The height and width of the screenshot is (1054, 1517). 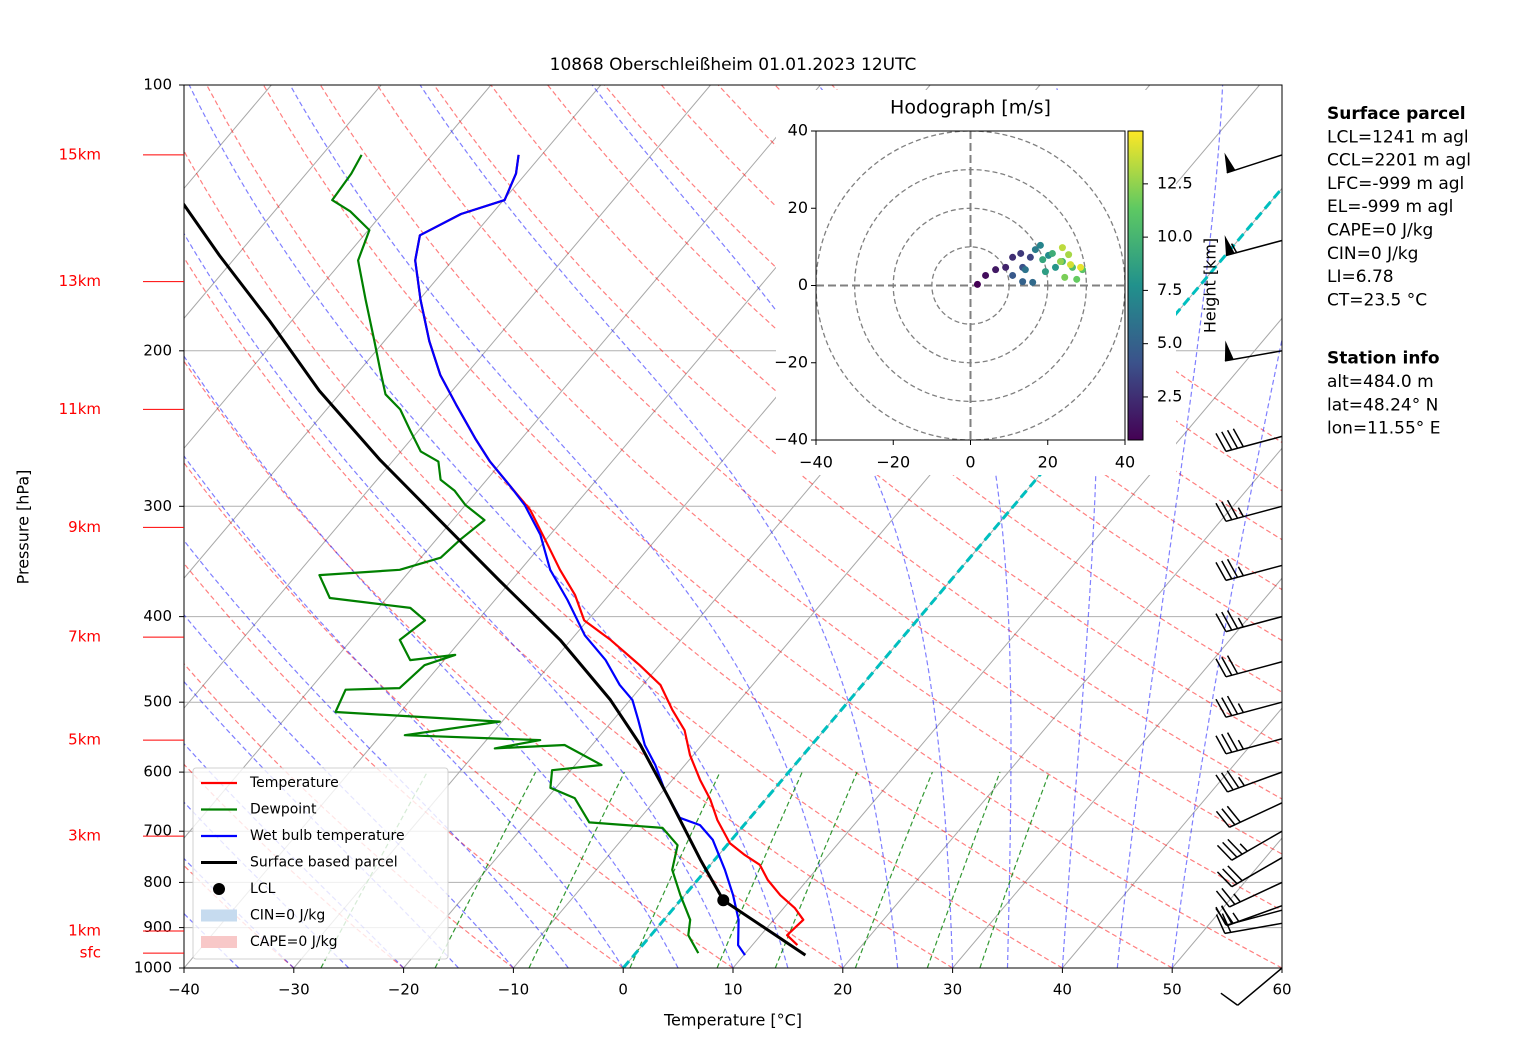 I want to click on hodo-x-tick-label: 20, so click(x=1048, y=462).